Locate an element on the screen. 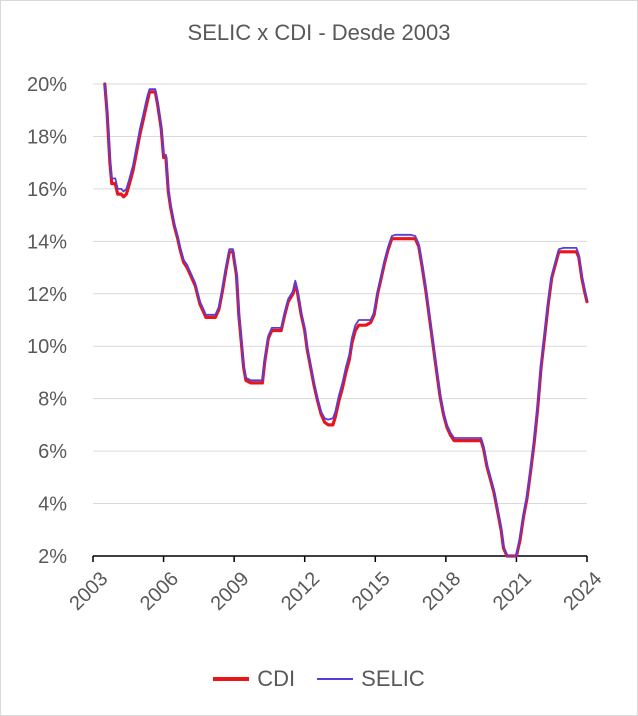  x-axis is located at coordinates (340, 558).